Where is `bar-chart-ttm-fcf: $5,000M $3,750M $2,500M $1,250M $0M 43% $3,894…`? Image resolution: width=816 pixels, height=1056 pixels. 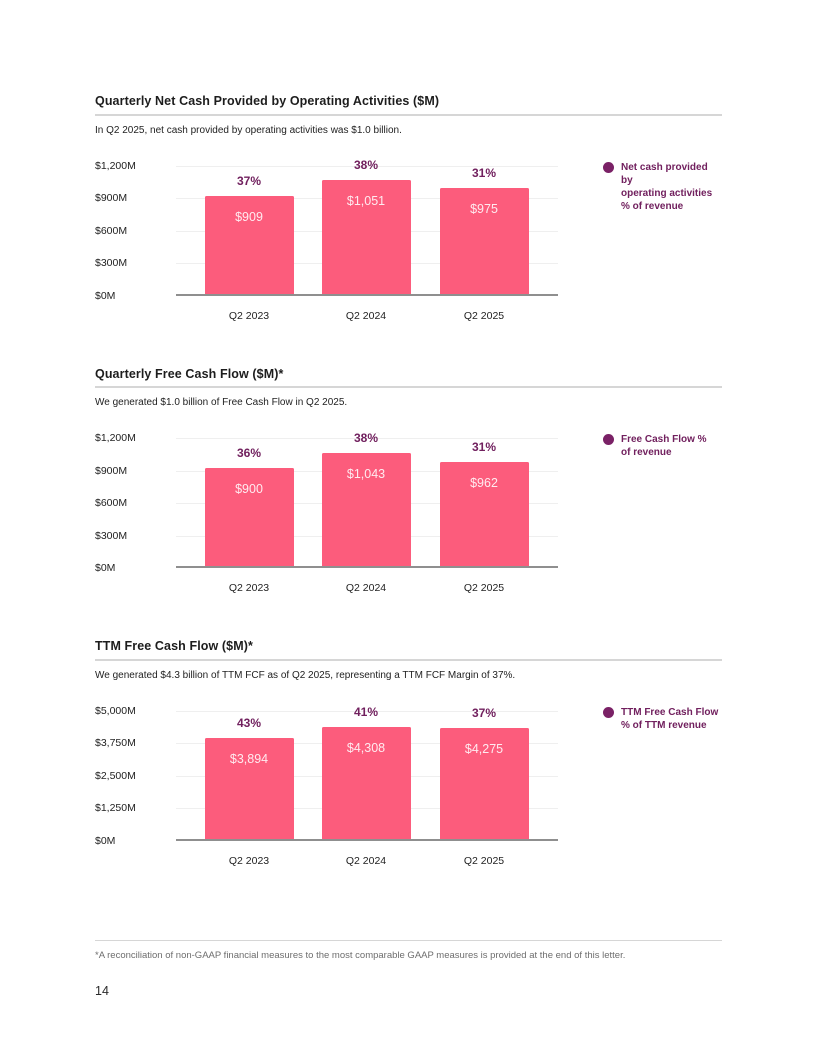
bar-chart-ttm-fcf: $5,000M $3,750M $2,500M $1,250M $0M 43% $3,894… is located at coordinates (326, 787).